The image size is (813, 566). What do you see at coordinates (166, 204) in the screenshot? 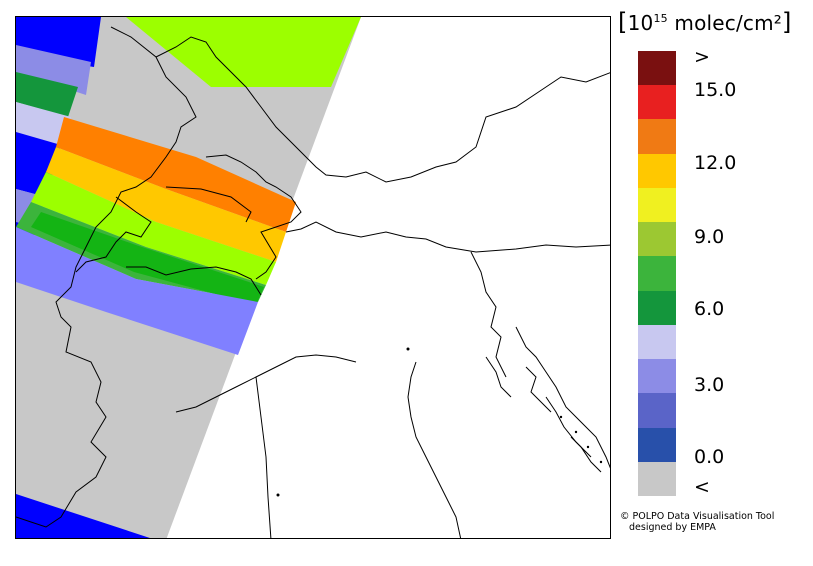
I see `swath-band-amber` at bounding box center [166, 204].